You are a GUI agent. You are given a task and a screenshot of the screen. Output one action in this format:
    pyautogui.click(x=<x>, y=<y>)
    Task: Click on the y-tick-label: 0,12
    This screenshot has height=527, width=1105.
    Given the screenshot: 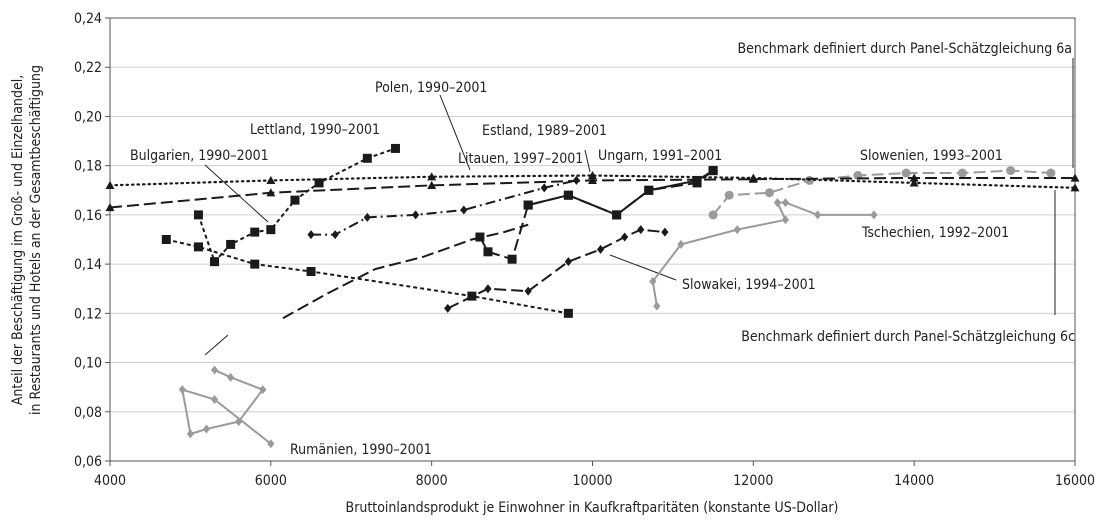 What is the action you would take?
    pyautogui.click(x=88, y=314)
    